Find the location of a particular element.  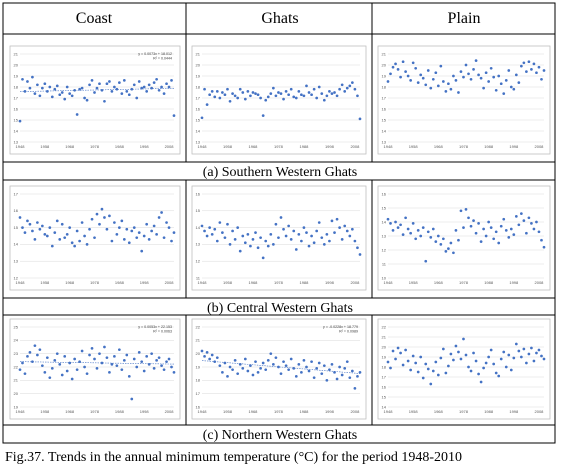

y-tick-label: 21 is located at coordinates (198, 53).